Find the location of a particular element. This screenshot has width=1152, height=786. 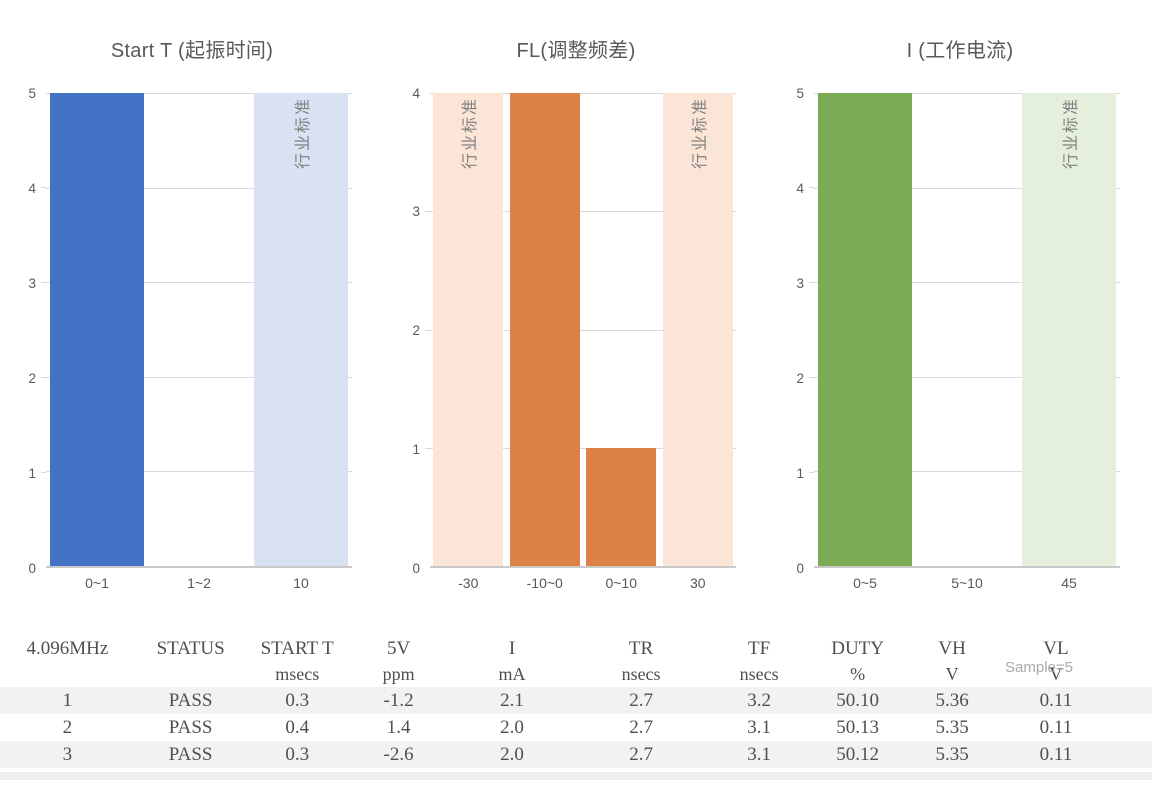

x-axis-category-label: -30 is located at coordinates (468, 583).